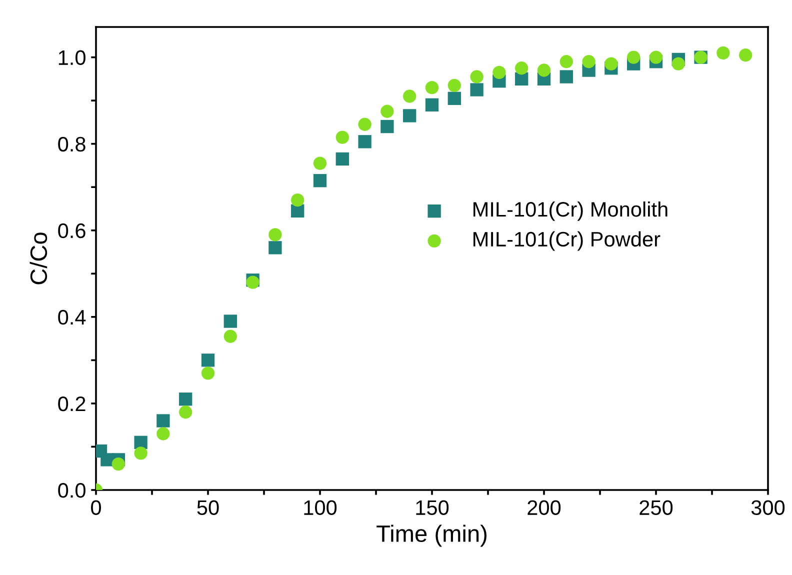 This screenshot has height=575, width=792. What do you see at coordinates (432, 508) in the screenshot?
I see `x-tick-label: 150` at bounding box center [432, 508].